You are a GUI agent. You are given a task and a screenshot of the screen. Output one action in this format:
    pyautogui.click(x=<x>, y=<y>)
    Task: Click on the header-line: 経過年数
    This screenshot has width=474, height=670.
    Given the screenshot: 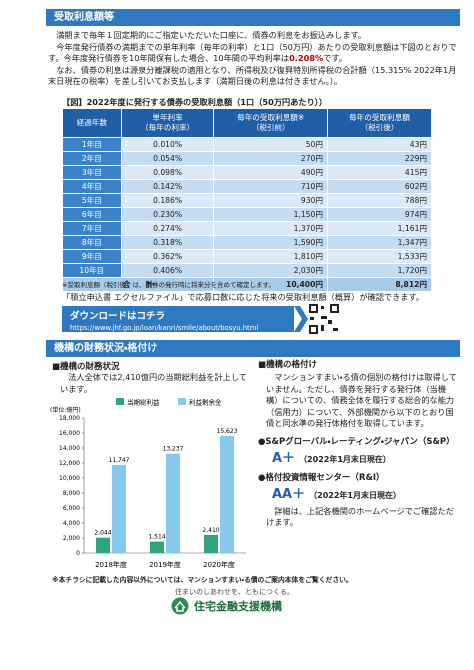 What is the action you would take?
    pyautogui.click(x=92, y=122)
    